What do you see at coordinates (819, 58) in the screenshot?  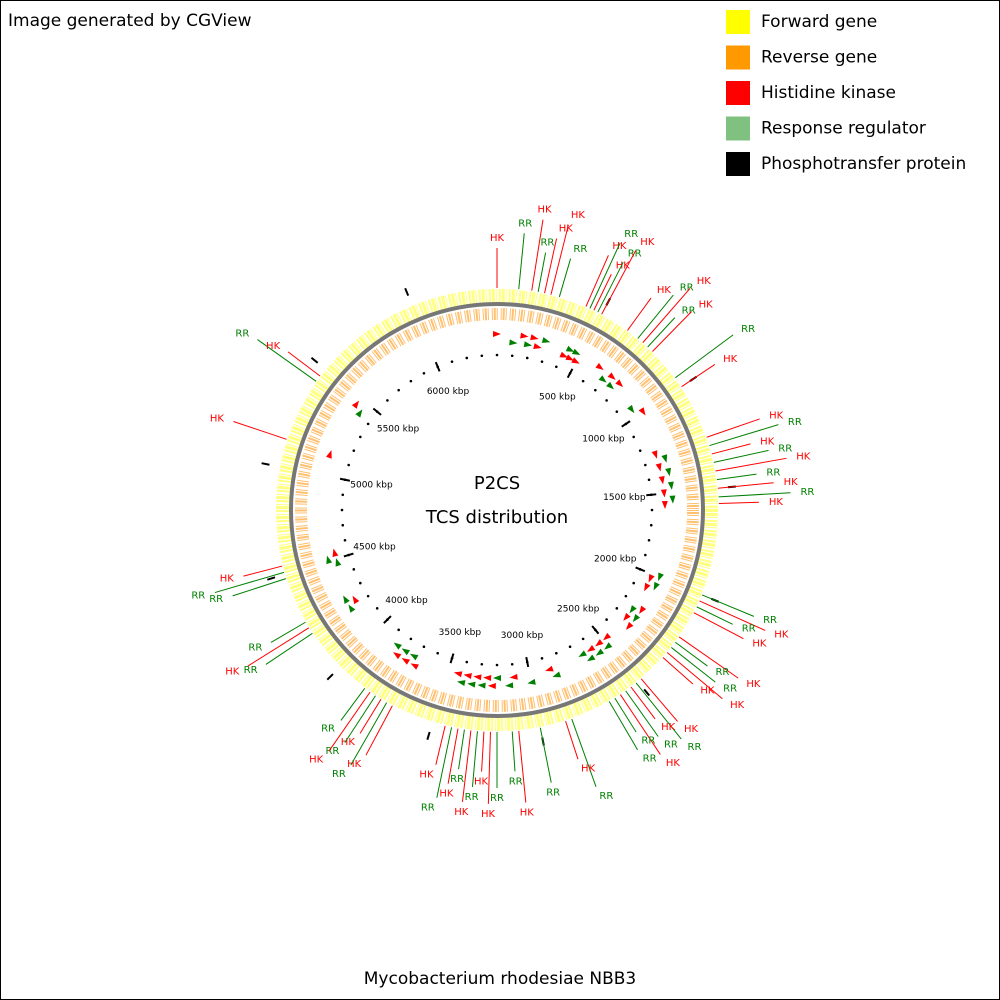 I see `legend-label: Reverse gene` at bounding box center [819, 58].